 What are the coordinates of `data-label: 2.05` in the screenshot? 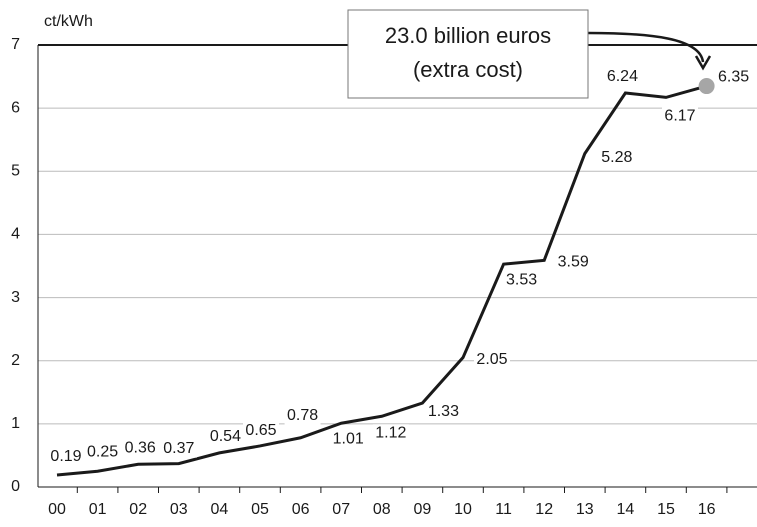 It's located at (491, 359).